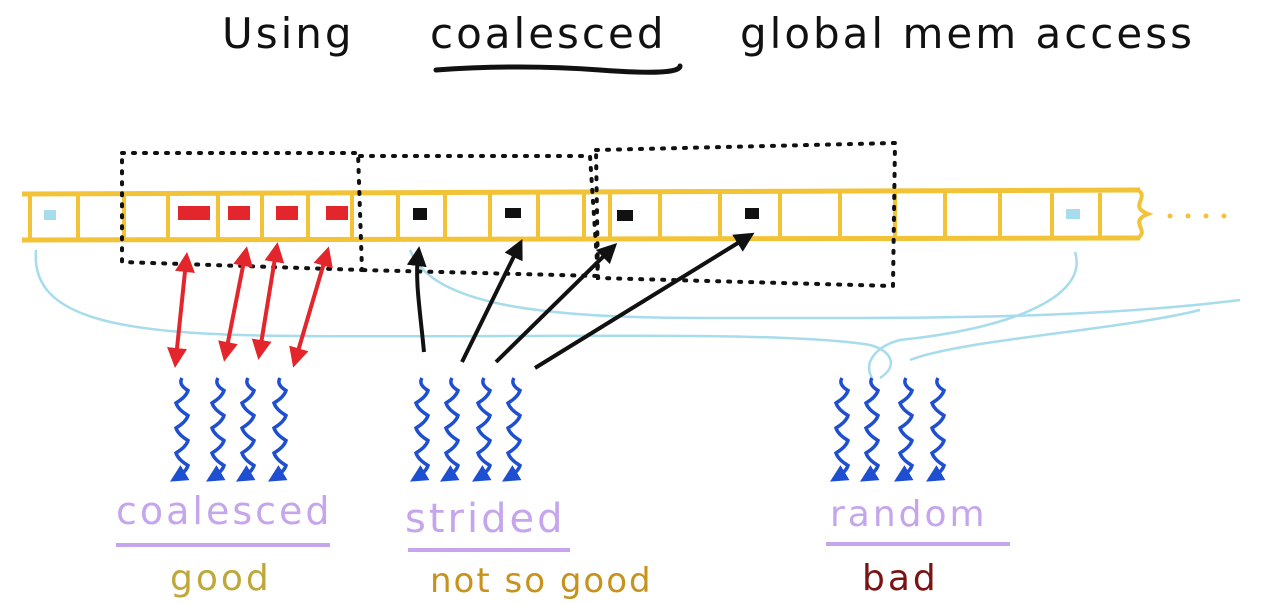 The width and height of the screenshot is (1263, 604). What do you see at coordinates (288, 33) in the screenshot?
I see `title-prefix: Using` at bounding box center [288, 33].